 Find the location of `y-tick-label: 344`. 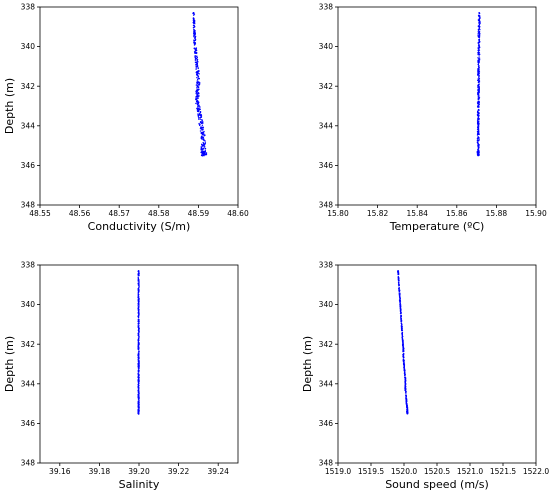

y-tick-label: 344 is located at coordinates (326, 383).